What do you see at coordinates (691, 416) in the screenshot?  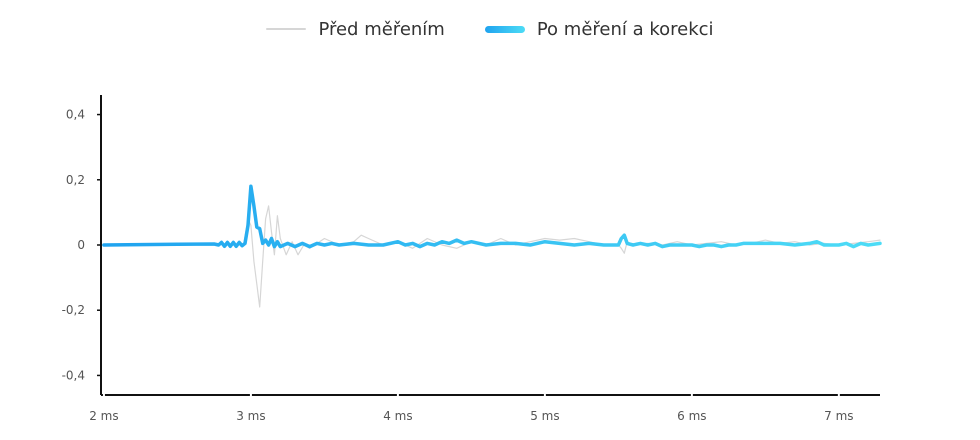 I see `x-tick-label: 6 ms` at bounding box center [691, 416].